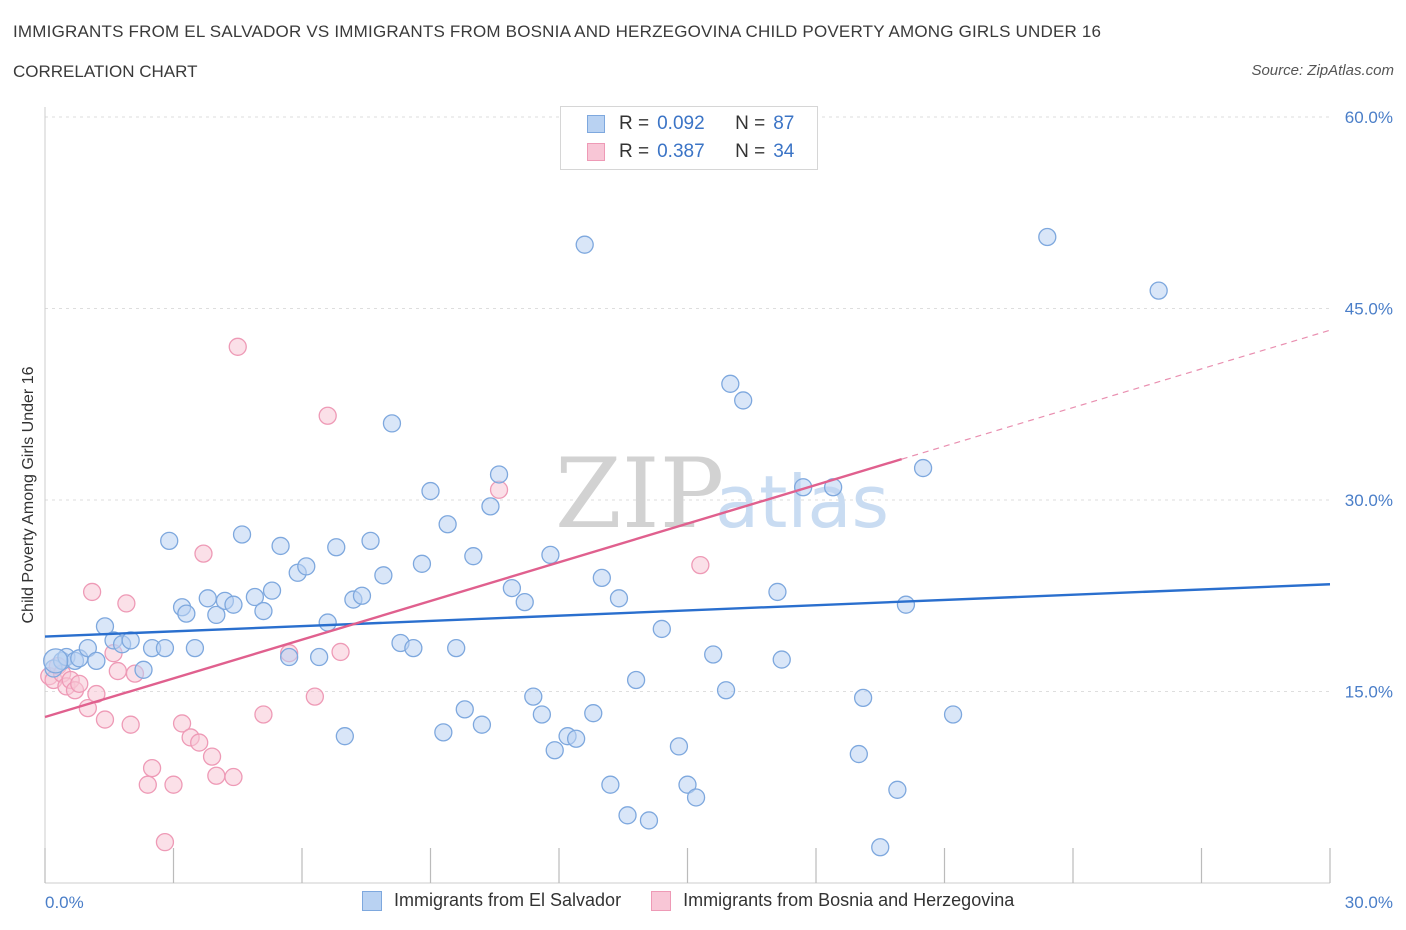 This screenshot has height=930, width=1406. Describe the element at coordinates (784, 123) in the screenshot. I see `n-value: 87` at that location.